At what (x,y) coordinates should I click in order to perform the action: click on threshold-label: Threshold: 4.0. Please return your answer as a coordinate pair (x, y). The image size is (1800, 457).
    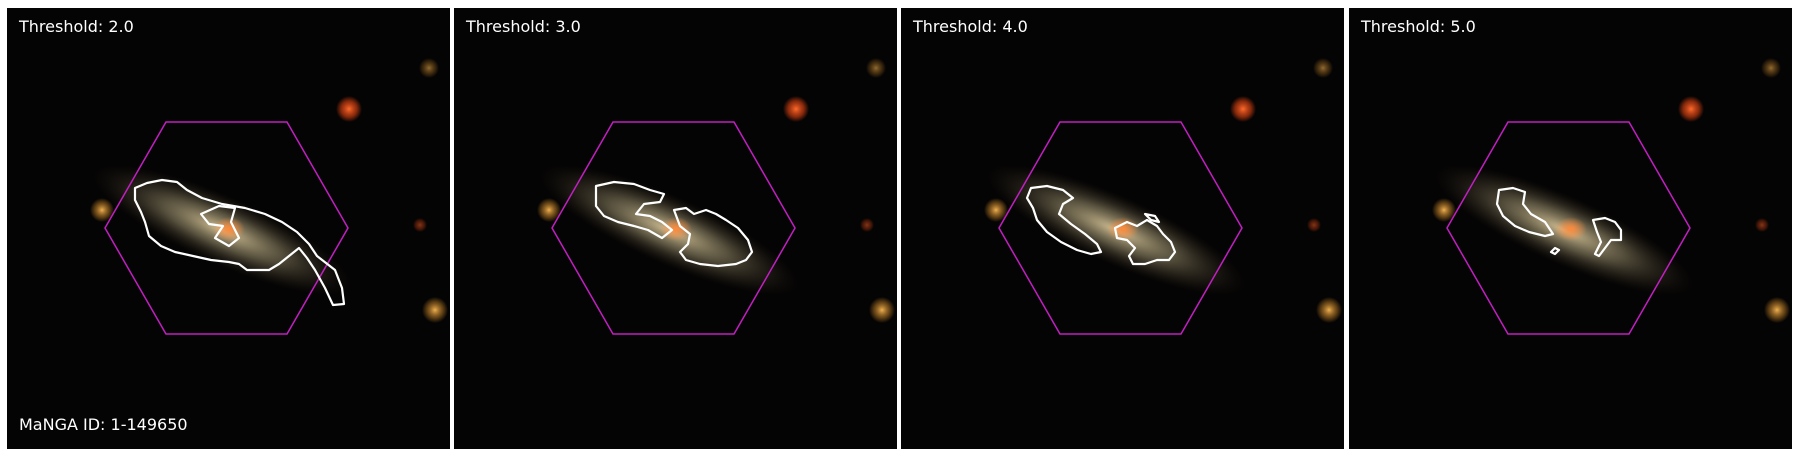
    Looking at the image, I should click on (970, 26).